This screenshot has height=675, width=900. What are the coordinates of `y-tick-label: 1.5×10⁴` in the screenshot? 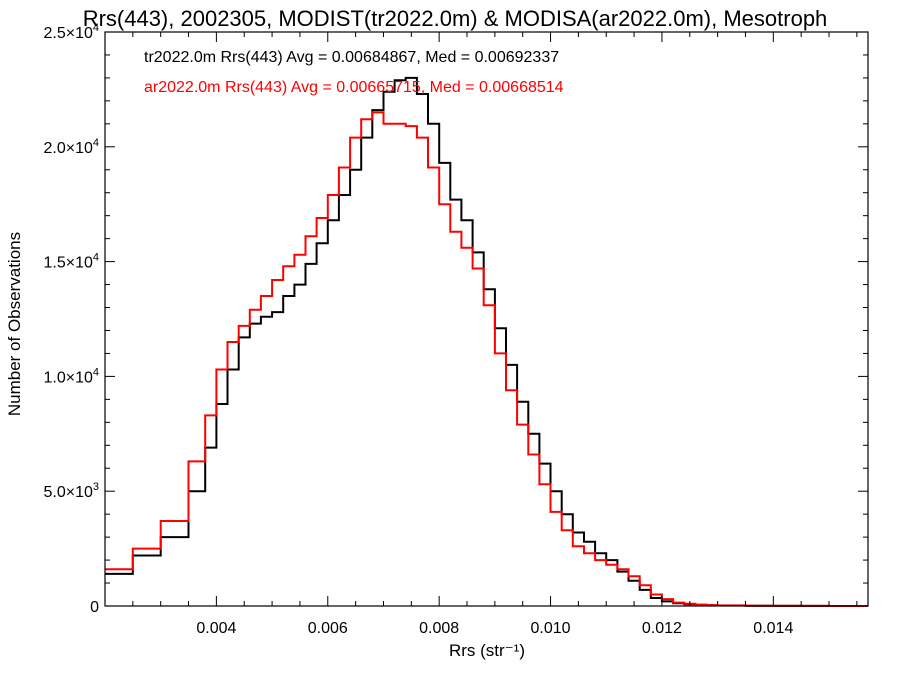 It's located at (71, 262).